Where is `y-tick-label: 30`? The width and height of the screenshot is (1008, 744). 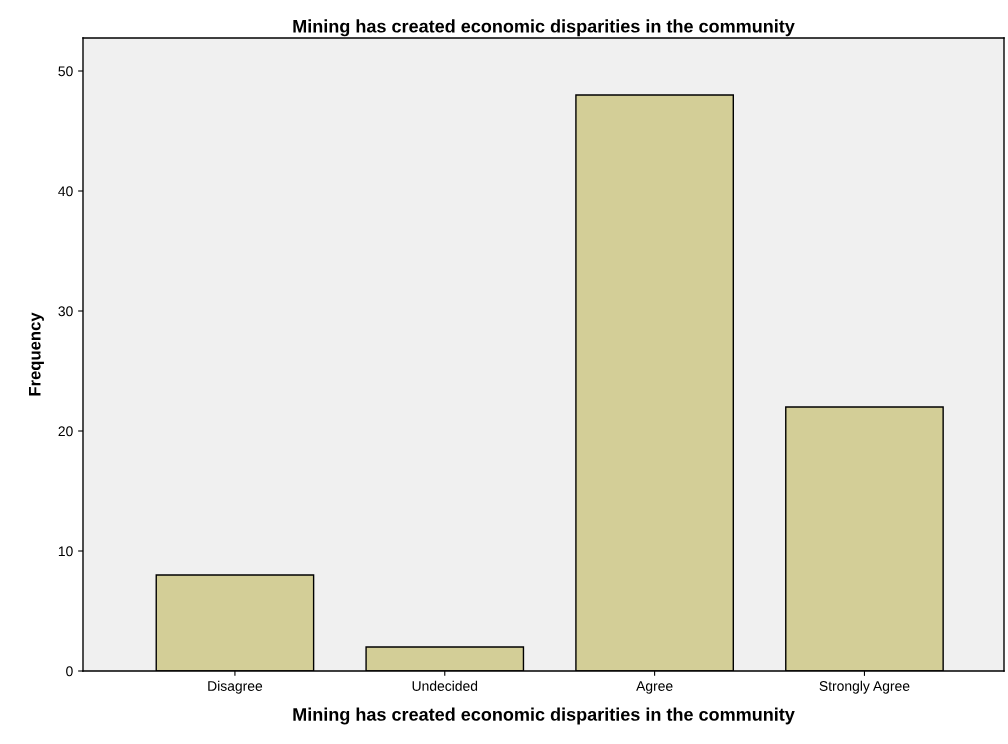
y-tick-label: 30 is located at coordinates (65, 311).